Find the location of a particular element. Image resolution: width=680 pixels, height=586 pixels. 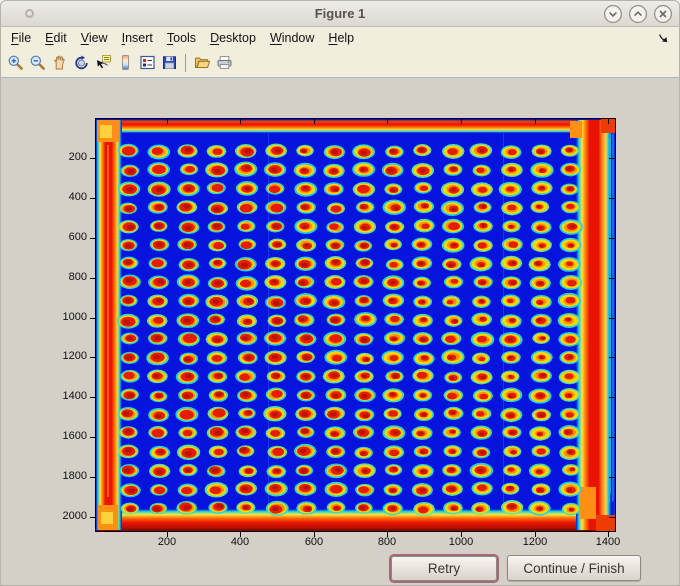

y-tick-label: 400 is located at coordinates (77, 197).